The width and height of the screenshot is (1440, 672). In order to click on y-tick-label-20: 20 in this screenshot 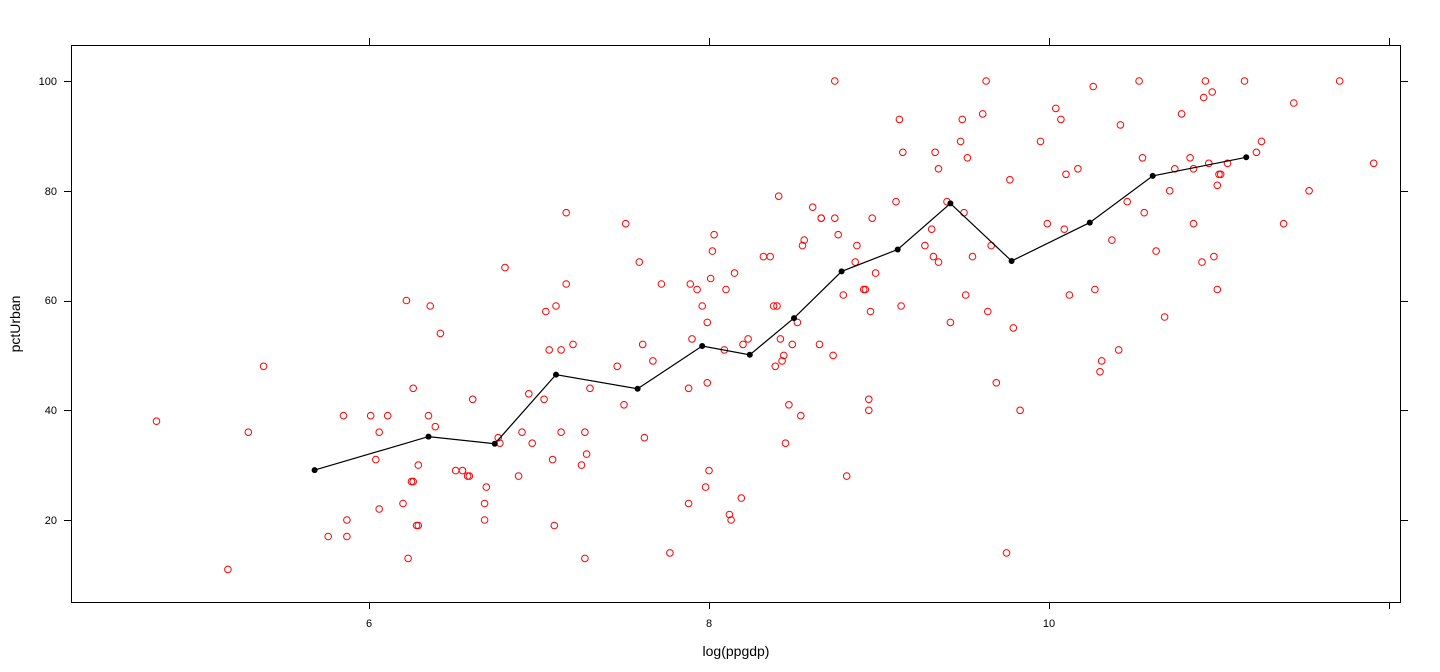, I will do `click(51, 521)`.